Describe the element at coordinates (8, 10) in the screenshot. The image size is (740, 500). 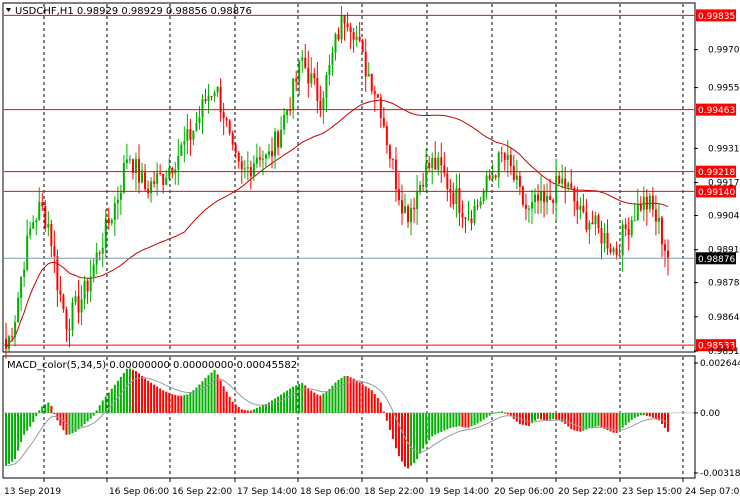
I see `chart-header-icon` at that location.